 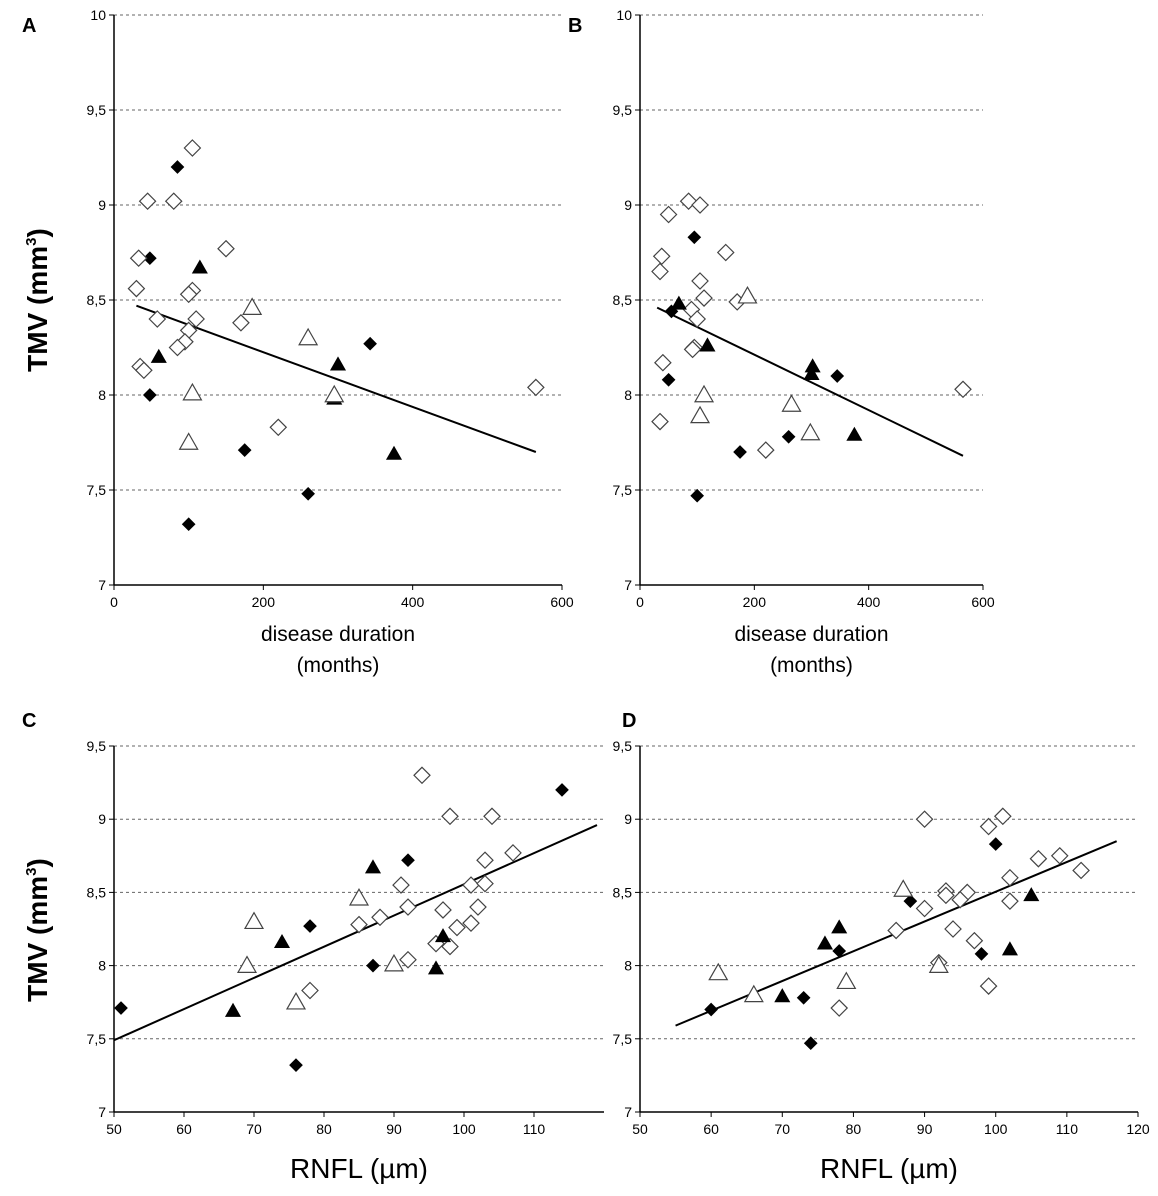 What do you see at coordinates (623, 746) in the screenshot?
I see `y-tick-label-d-5: 9,5` at bounding box center [623, 746].